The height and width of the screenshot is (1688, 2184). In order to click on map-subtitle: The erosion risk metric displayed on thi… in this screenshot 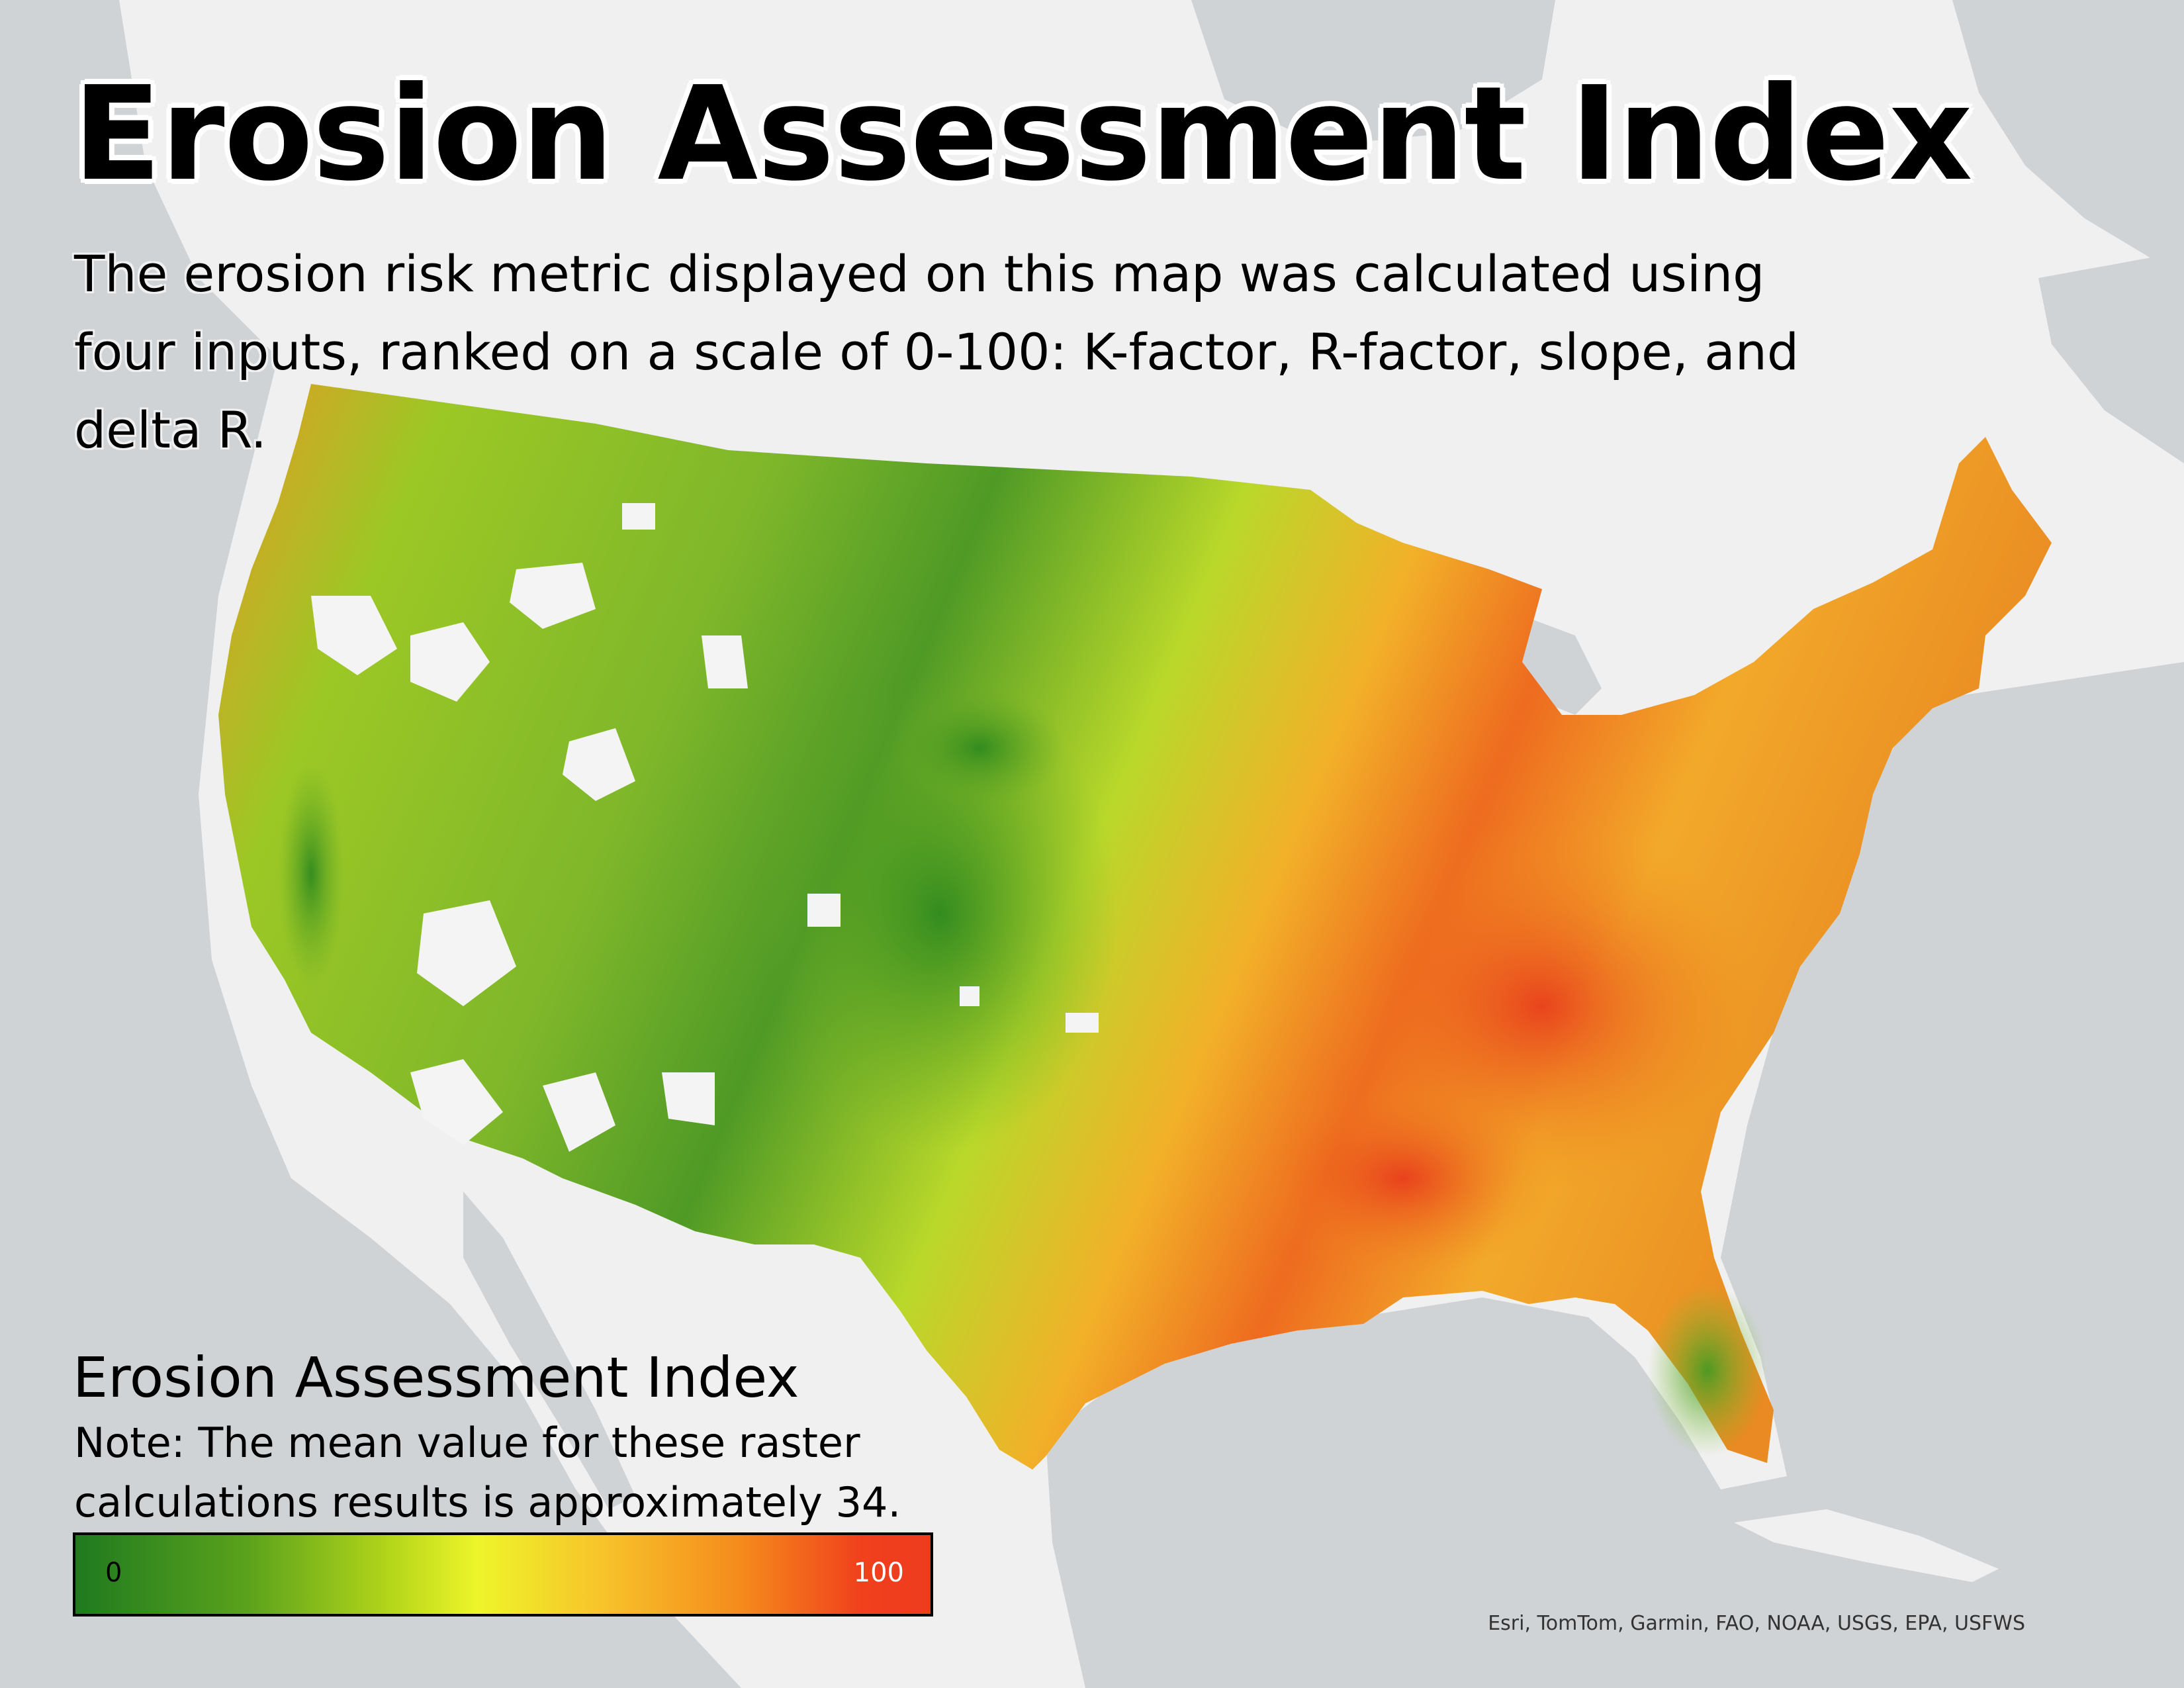, I will do `click(936, 351)`.